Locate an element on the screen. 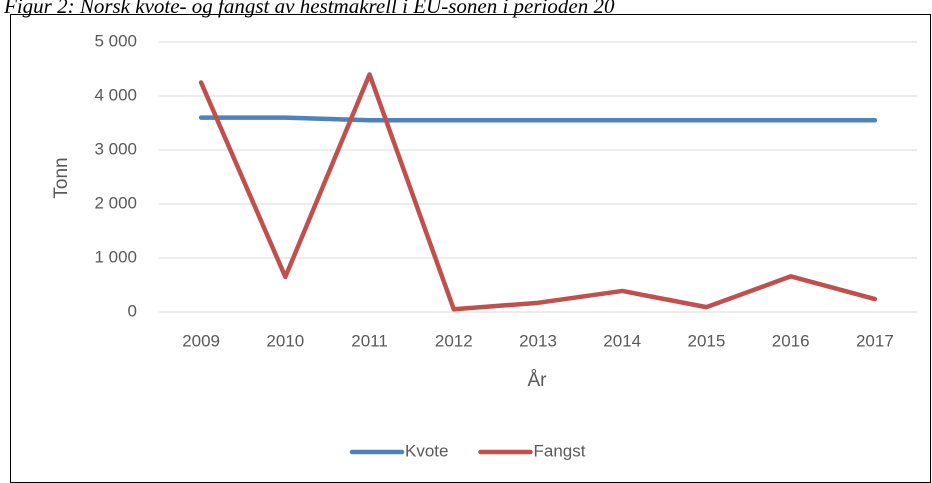 The height and width of the screenshot is (483, 932). x-axis-title: År is located at coordinates (538, 380).